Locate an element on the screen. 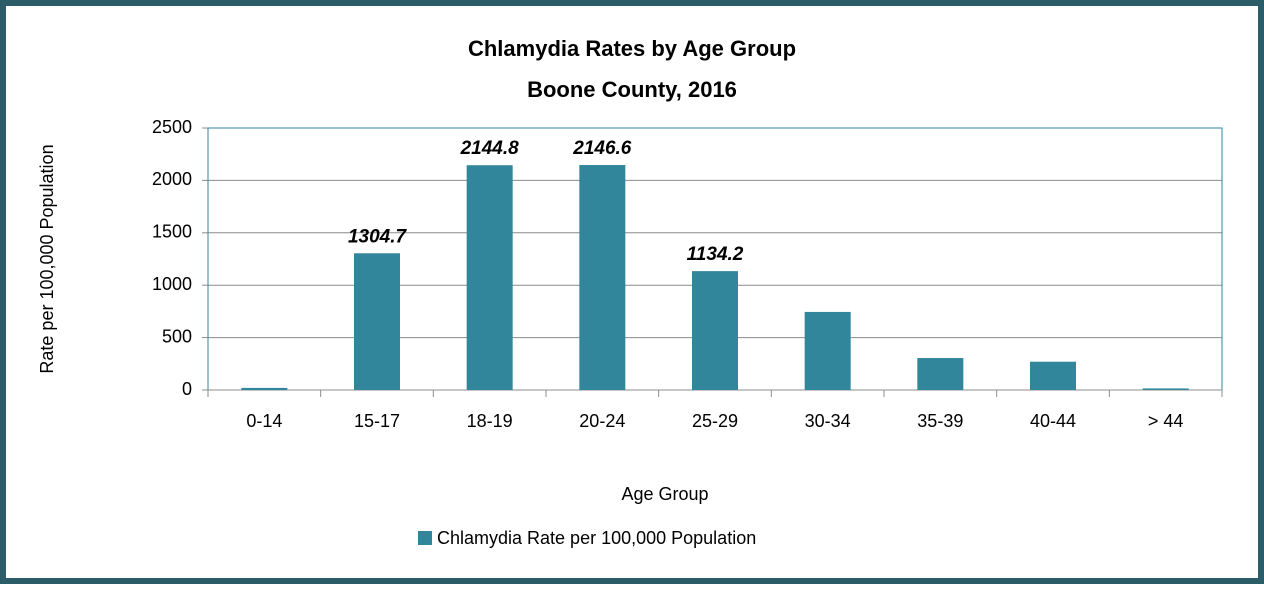 Image resolution: width=1264 pixels, height=589 pixels. x-tick-label: 35-39 is located at coordinates (940, 421).